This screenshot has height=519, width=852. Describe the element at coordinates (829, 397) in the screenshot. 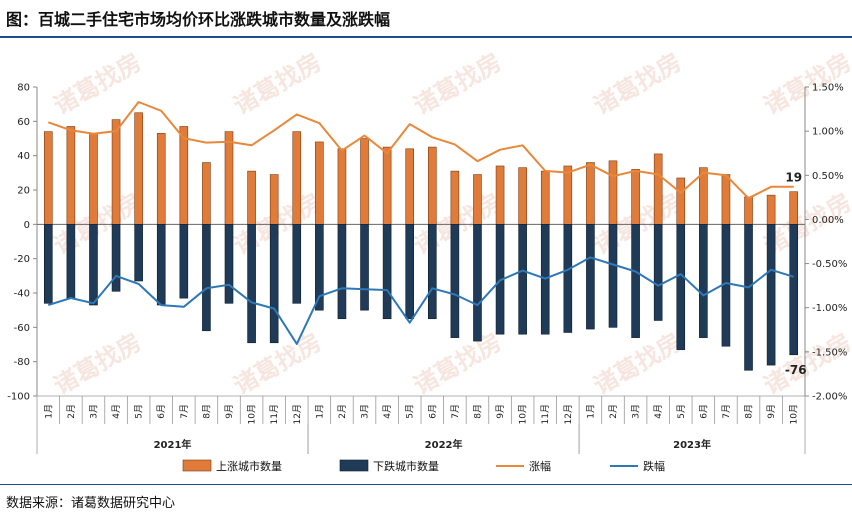

I see `right-tick-label: -2.00%` at that location.